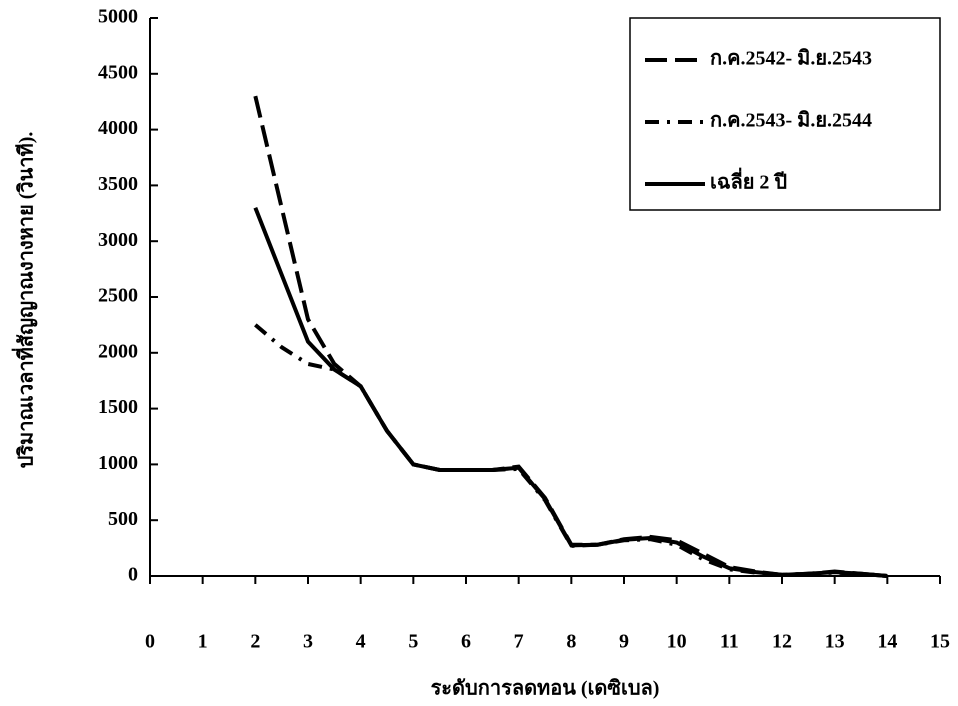  I want to click on x-tick-label: 4, so click(361, 642).